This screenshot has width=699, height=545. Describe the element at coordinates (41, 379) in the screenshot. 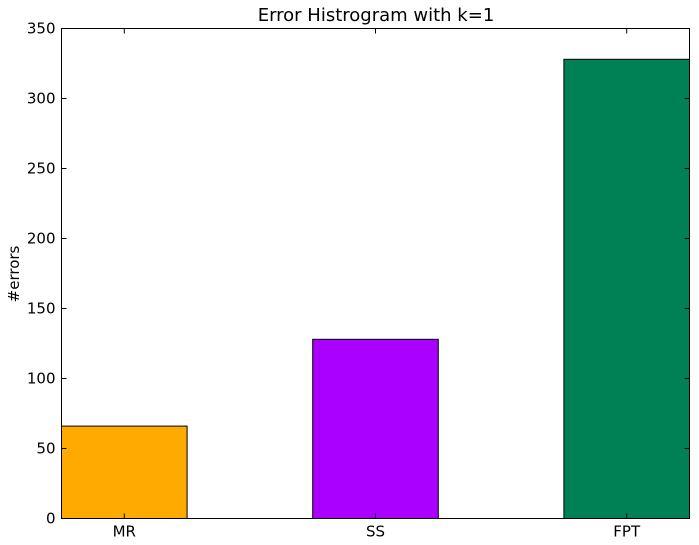

I see `y-tick-label: 100` at that location.